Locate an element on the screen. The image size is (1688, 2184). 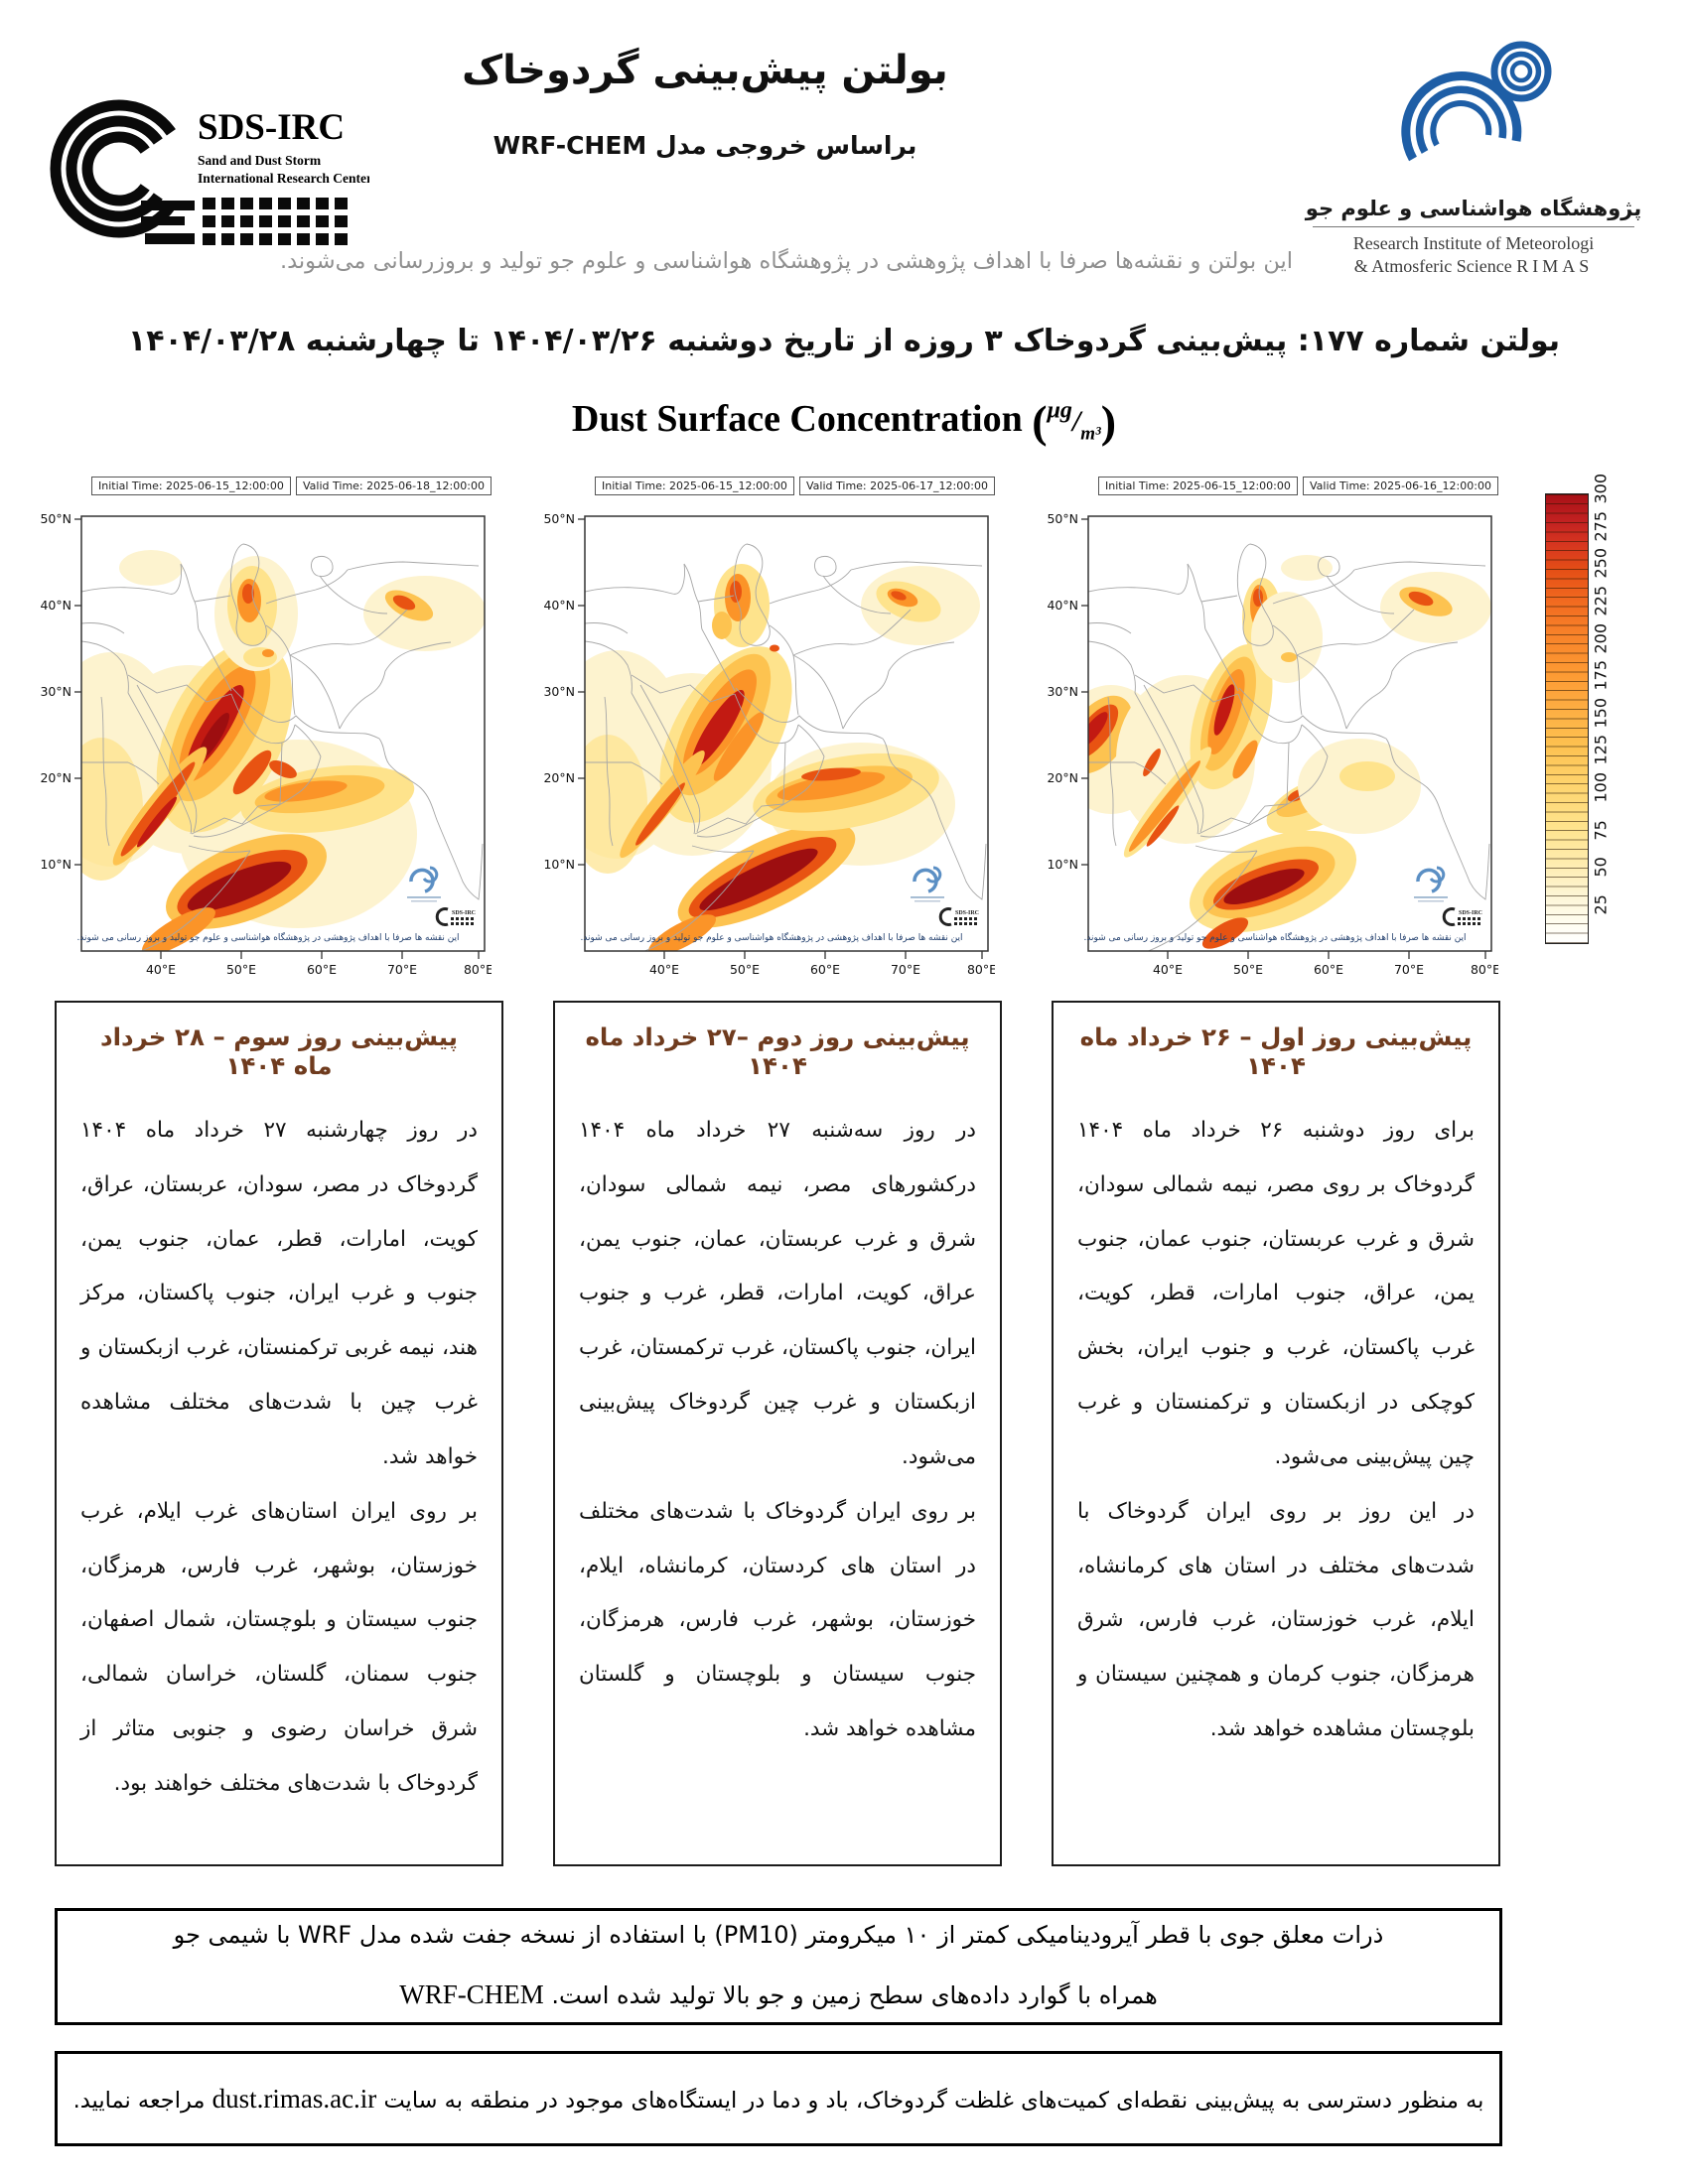
colorbar-tick: 75 is located at coordinates (1601, 830).